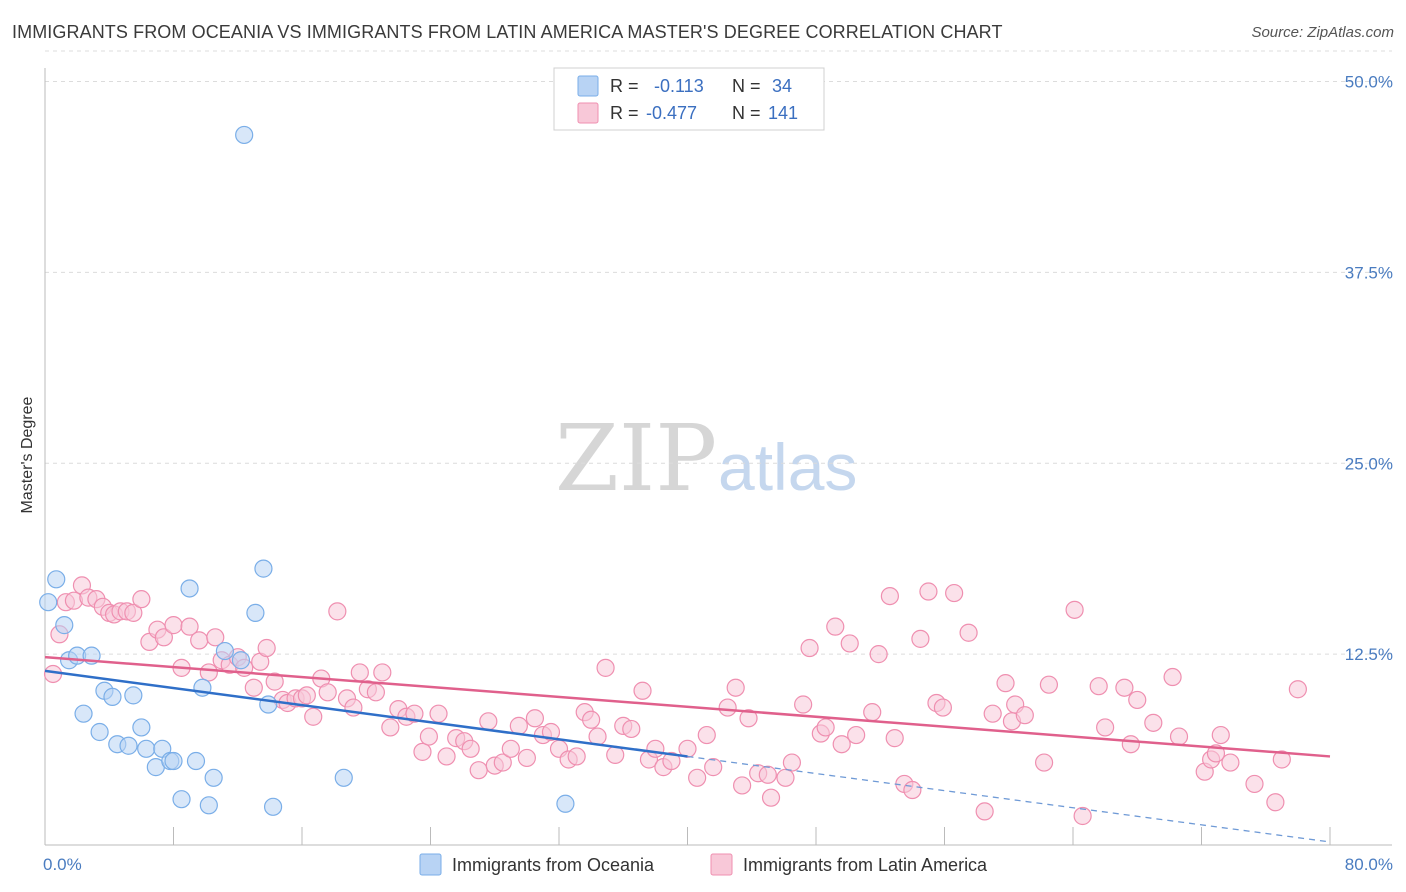 This screenshot has height=892, width=1406. Describe the element at coordinates (624, 113) in the screenshot. I see `legend-r-label-latin-america: R =` at that location.